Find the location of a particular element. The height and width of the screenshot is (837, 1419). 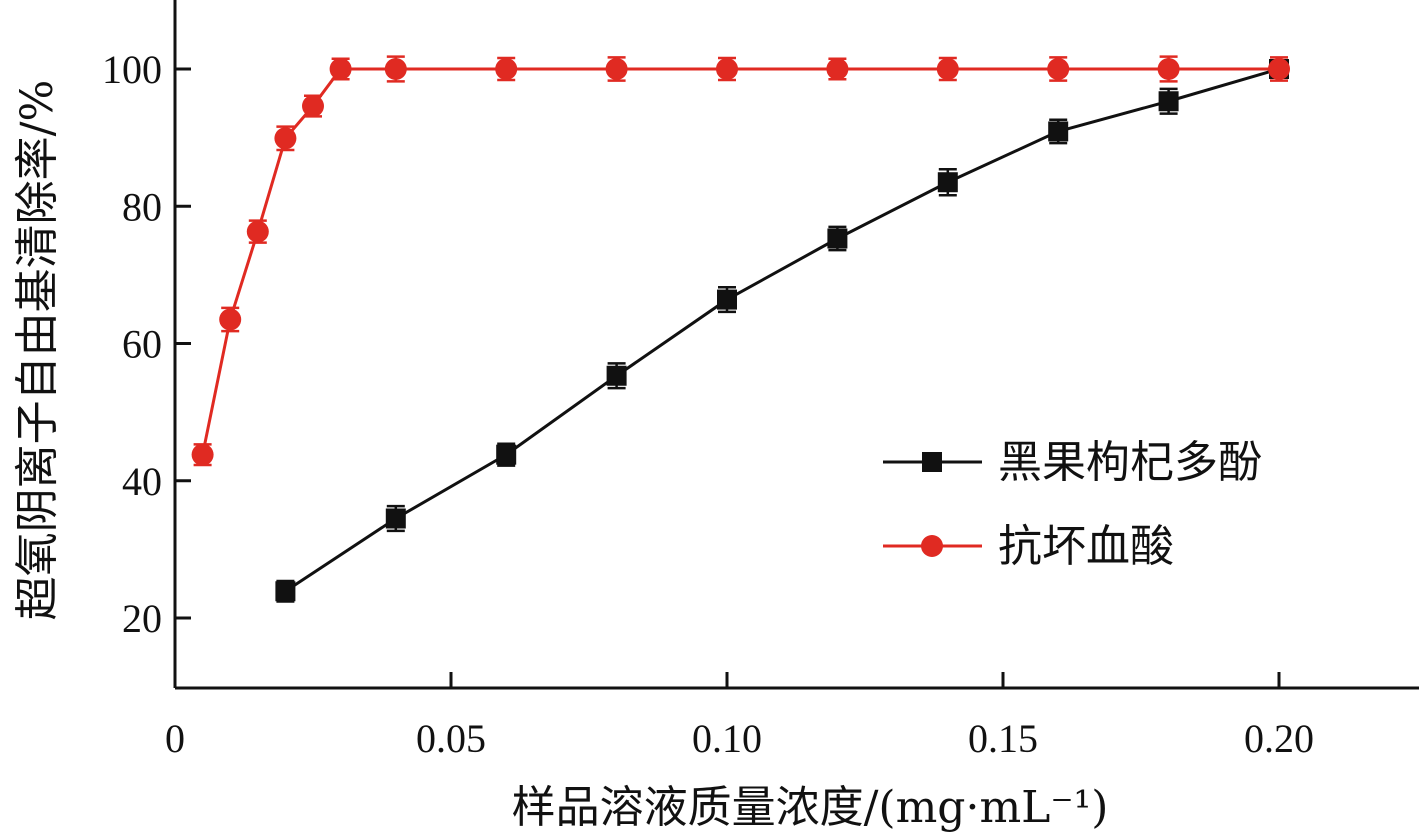

legend-item: 黑果枸杞多酚 is located at coordinates (1072, 462).